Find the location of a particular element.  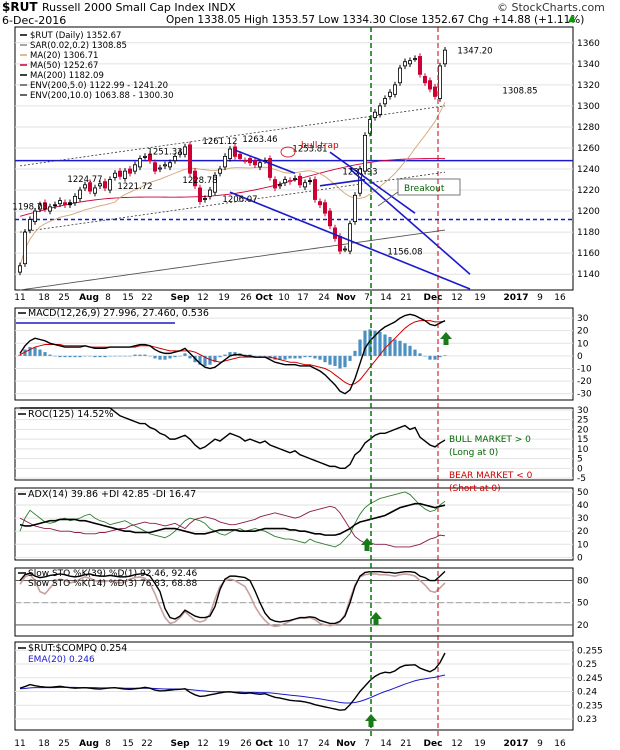

price-label-5: 1261.12 is located at coordinates (219, 142).